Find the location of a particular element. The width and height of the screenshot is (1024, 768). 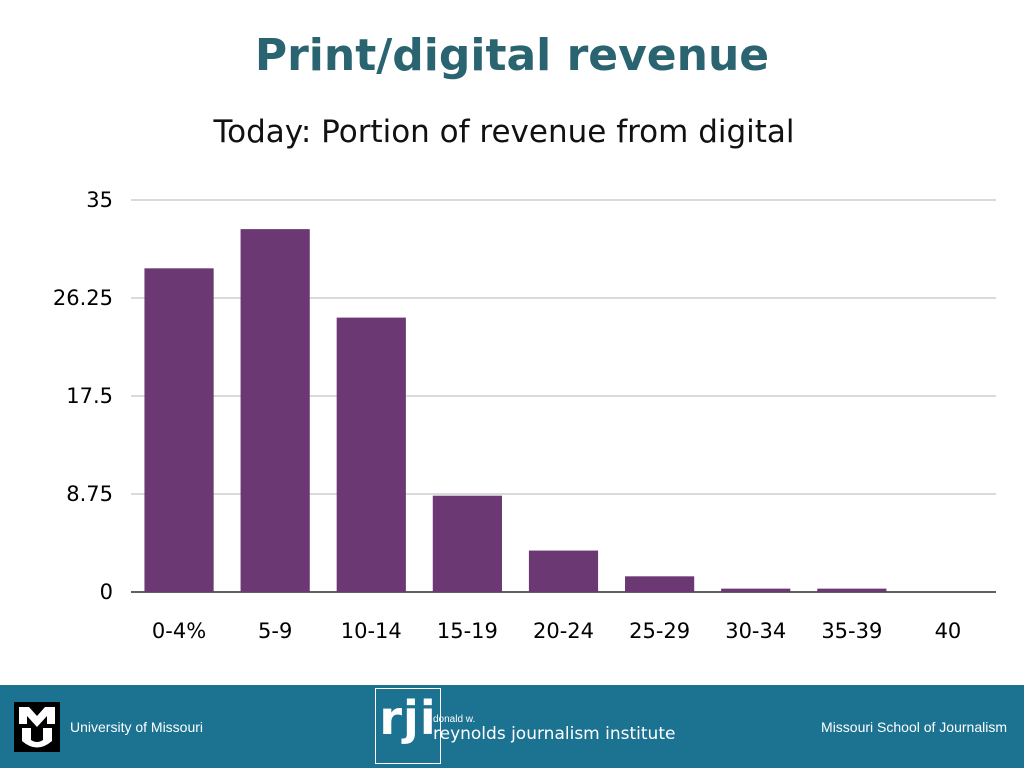

school-name: Missouri School of Journalism is located at coordinates (914, 727).